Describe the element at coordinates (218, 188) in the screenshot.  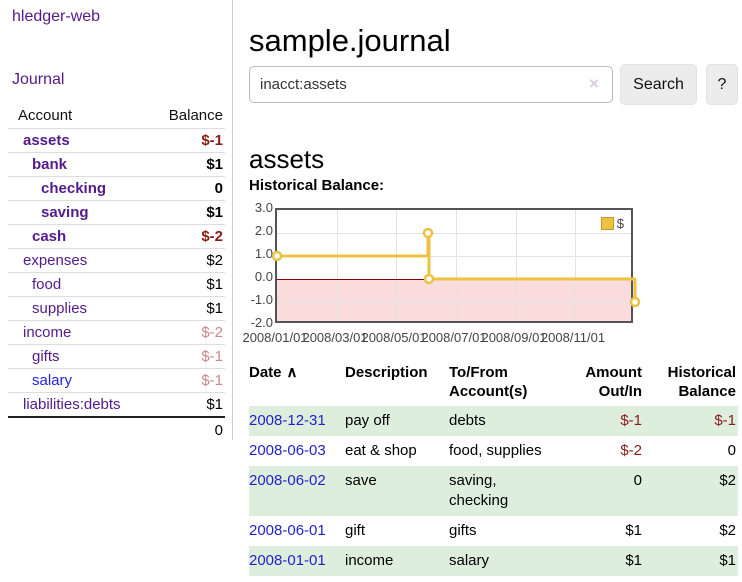
I see `account-balance: 0` at that location.